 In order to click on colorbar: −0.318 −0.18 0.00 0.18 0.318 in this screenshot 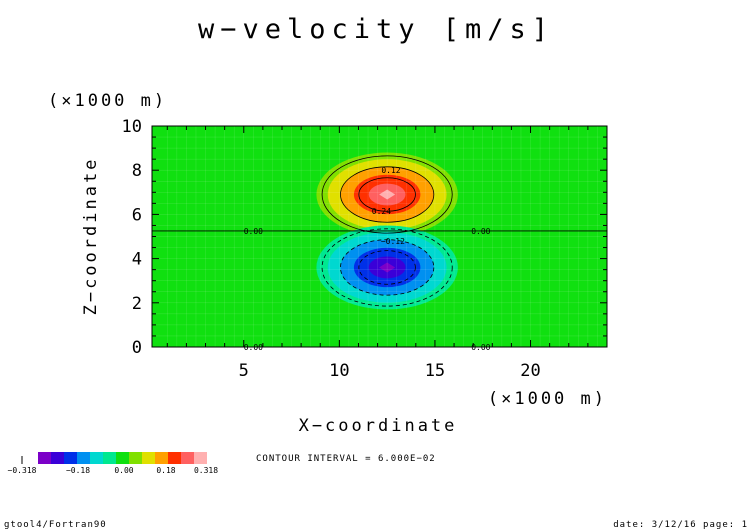, I will do `click(113, 463)`.